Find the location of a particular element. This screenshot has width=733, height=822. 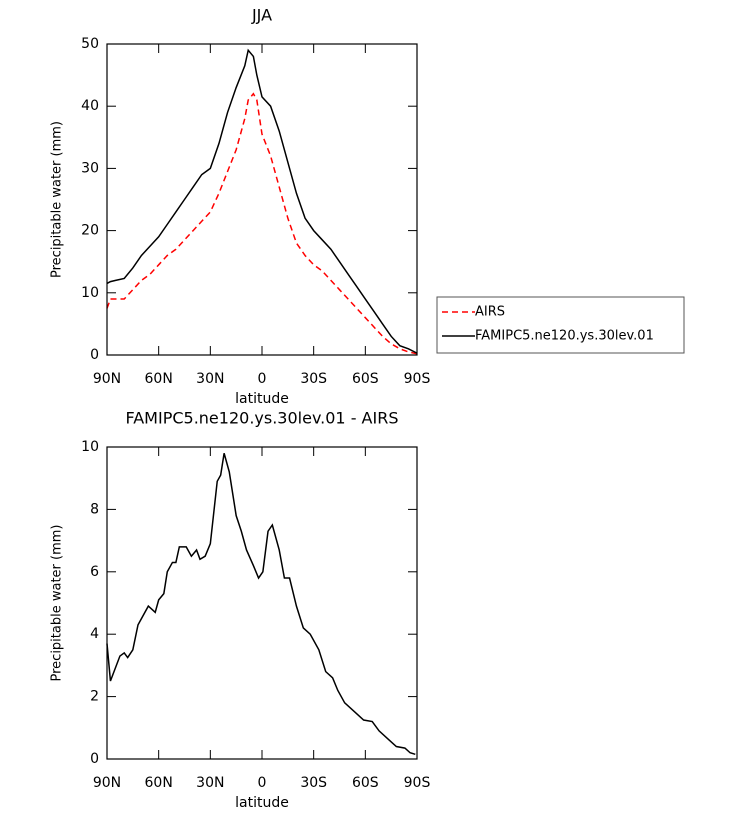

y-tick-label: 8 is located at coordinates (94, 509).